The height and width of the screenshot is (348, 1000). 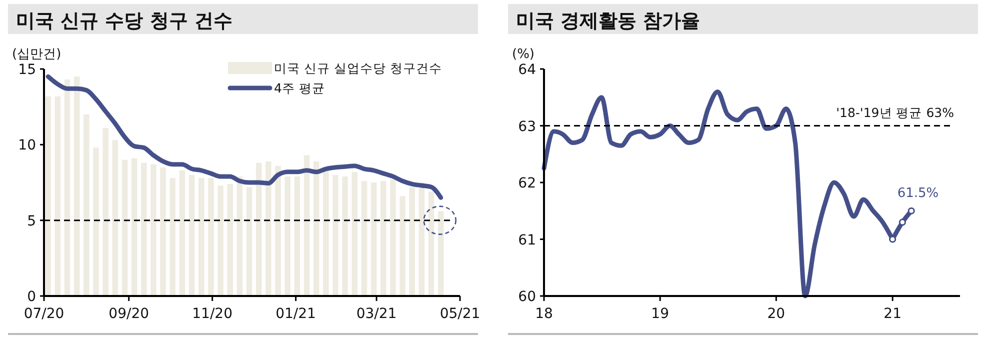 What do you see at coordinates (527, 70) in the screenshot?
I see `y-tick-label: 64` at bounding box center [527, 70].